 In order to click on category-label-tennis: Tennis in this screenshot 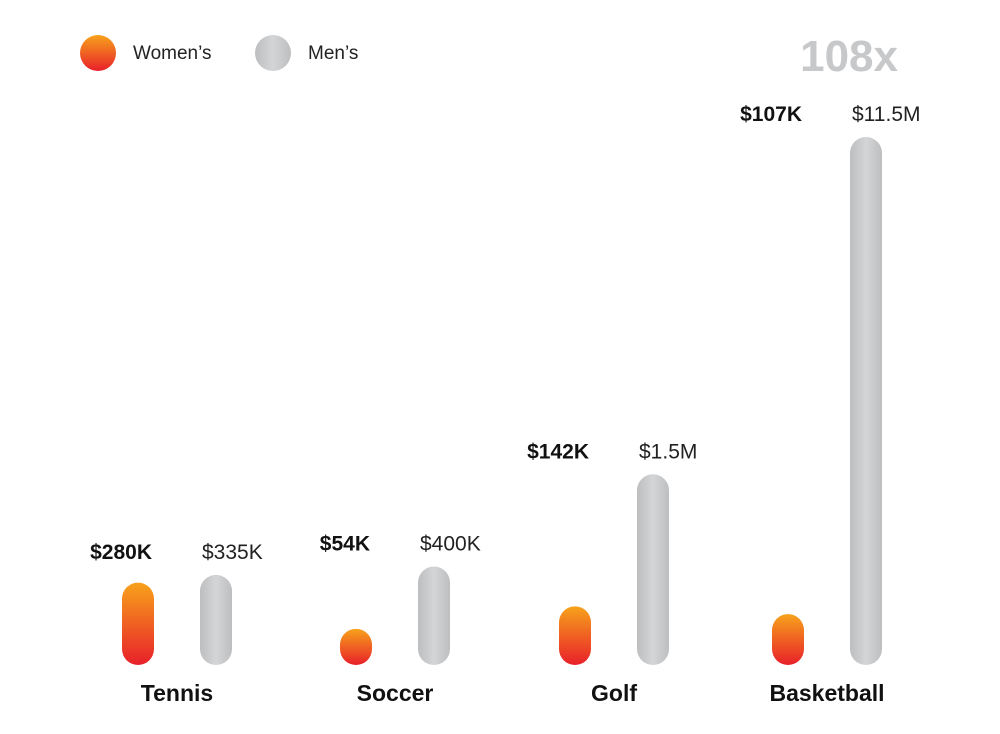, I will do `click(177, 693)`.